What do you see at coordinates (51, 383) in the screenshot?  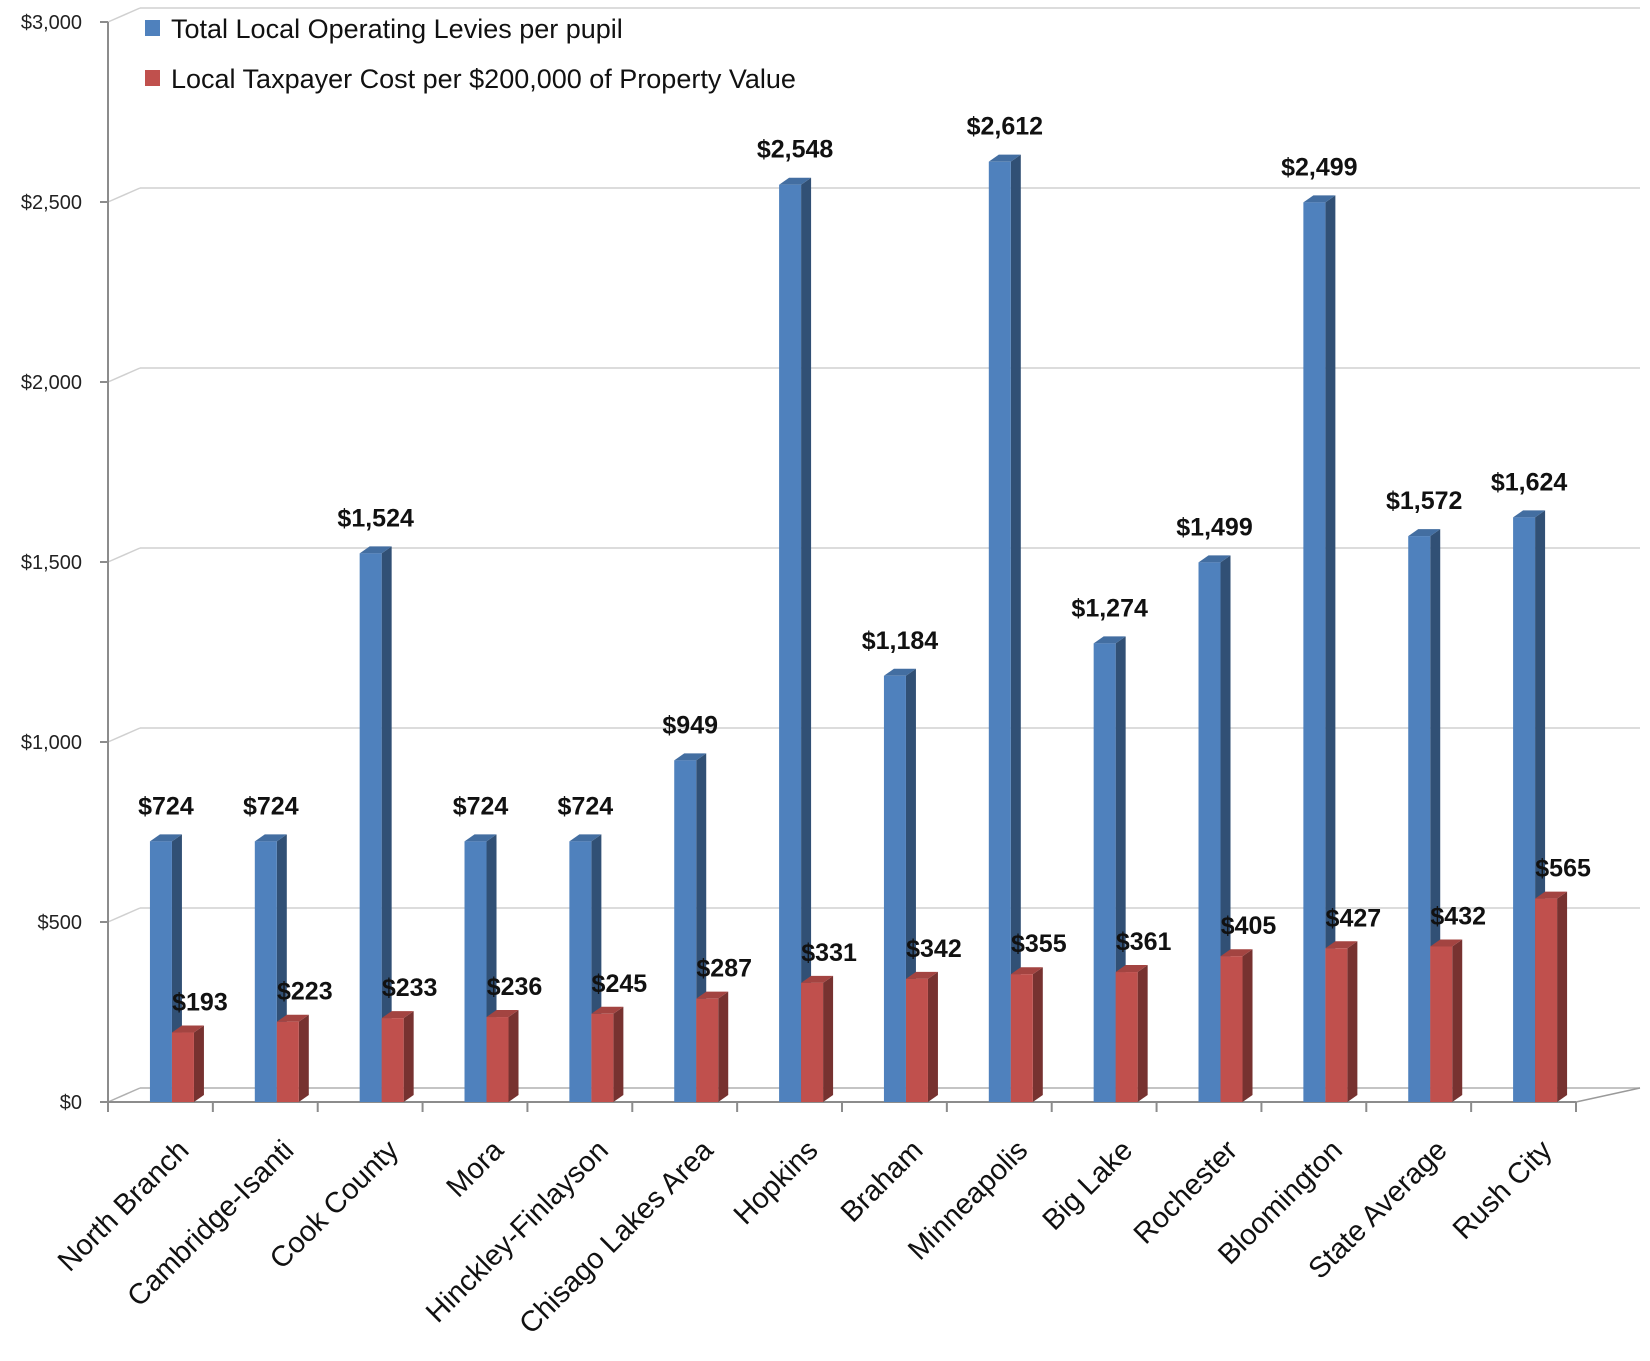 I see `y-tick-label: $2,000` at bounding box center [51, 383].